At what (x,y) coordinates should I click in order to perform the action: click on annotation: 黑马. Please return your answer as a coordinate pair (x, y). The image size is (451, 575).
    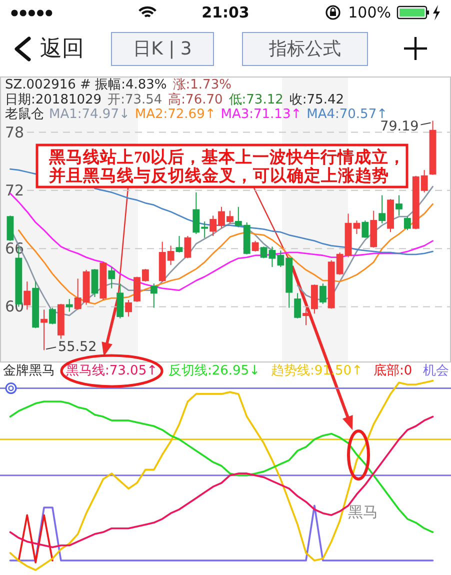
    Looking at the image, I should click on (363, 512).